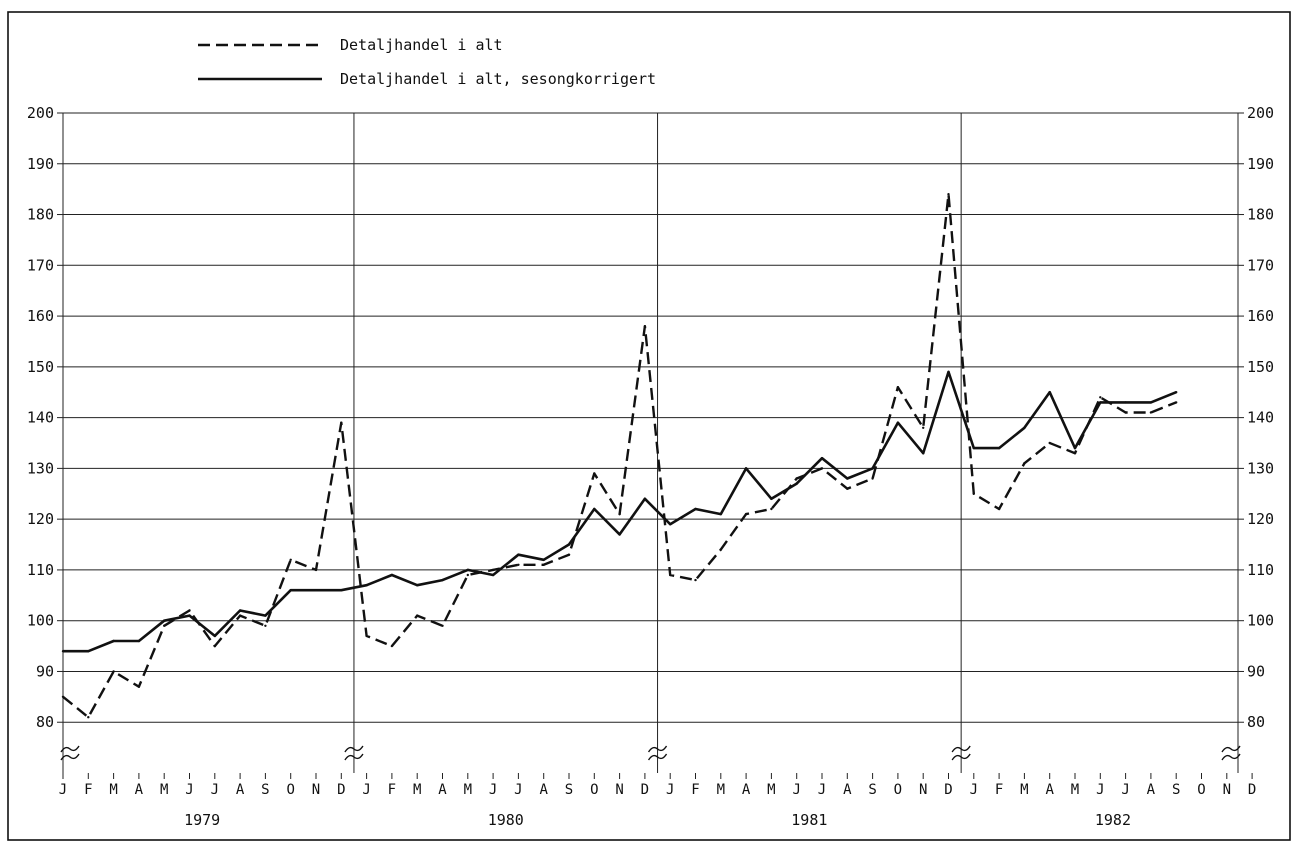 The image size is (1298, 844). Describe the element at coordinates (45, 722) in the screenshot. I see `ytick-label-left: 80` at that location.